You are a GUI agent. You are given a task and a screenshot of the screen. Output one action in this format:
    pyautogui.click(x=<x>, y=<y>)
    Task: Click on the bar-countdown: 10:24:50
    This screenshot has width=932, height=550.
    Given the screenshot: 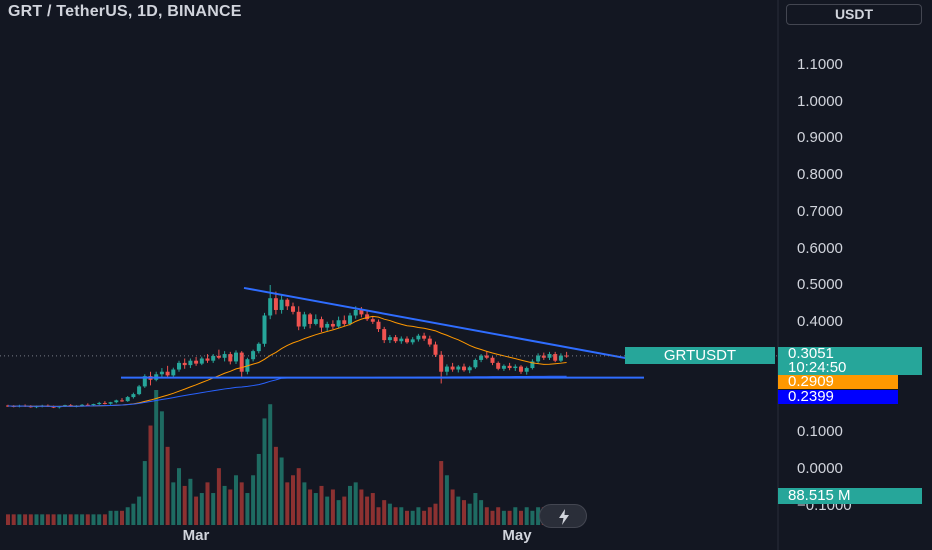 What is the action you would take?
    pyautogui.click(x=817, y=367)
    